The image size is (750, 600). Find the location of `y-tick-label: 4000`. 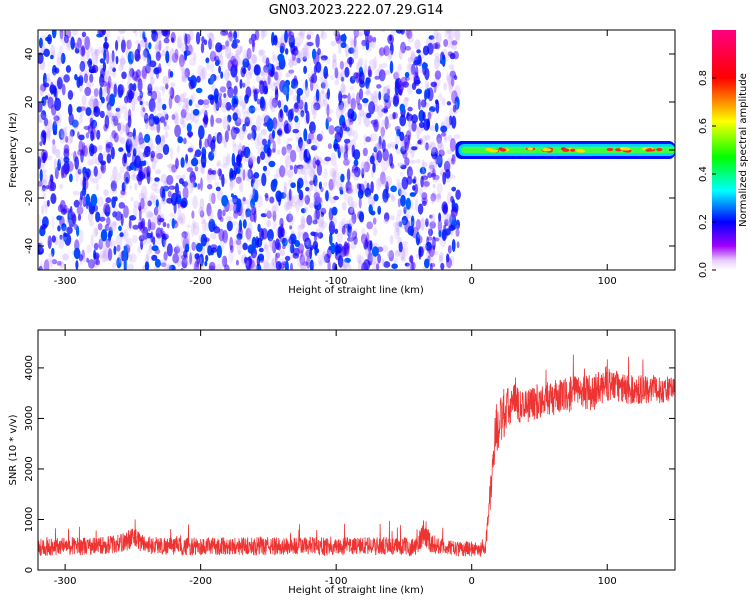

y-tick-label: 4000 is located at coordinates (29, 367).